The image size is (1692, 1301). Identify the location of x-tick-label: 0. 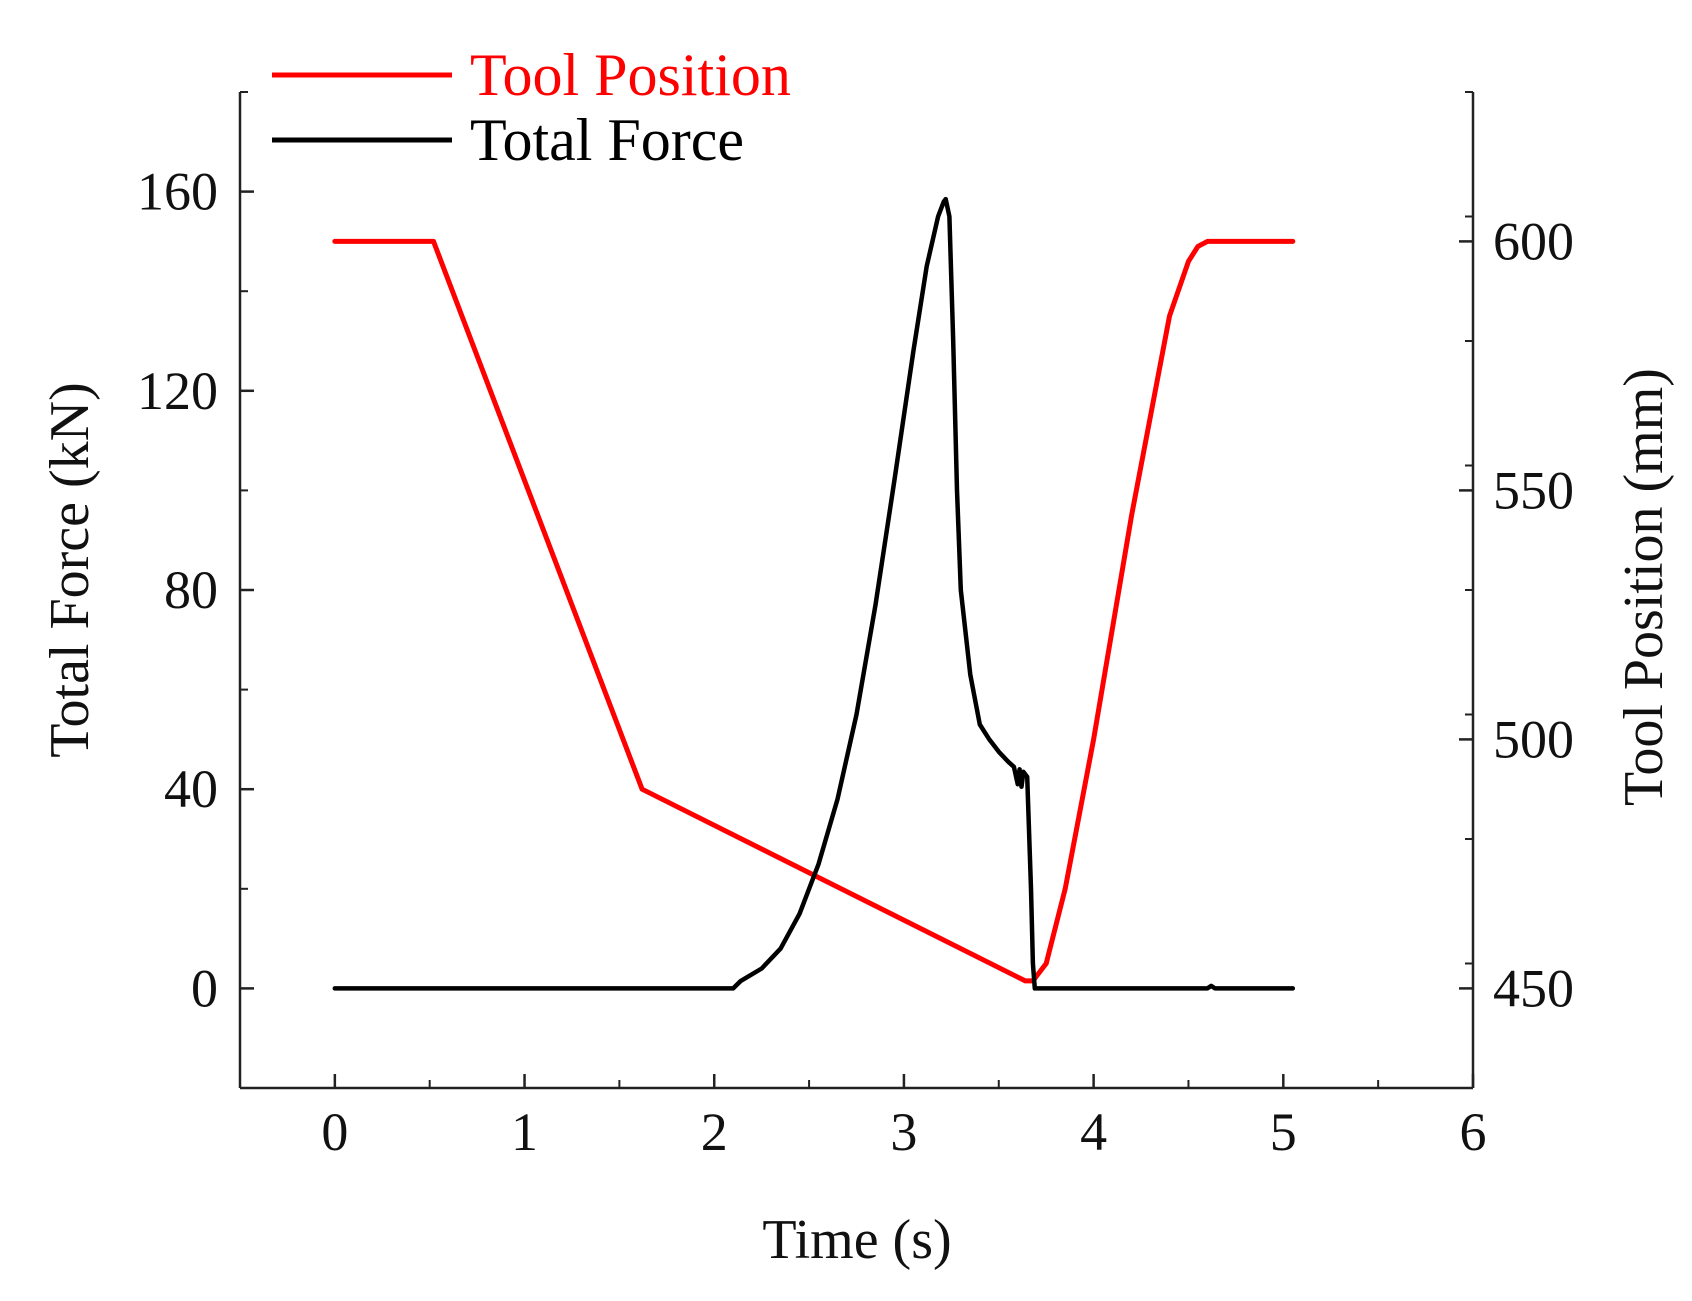
(334, 1132).